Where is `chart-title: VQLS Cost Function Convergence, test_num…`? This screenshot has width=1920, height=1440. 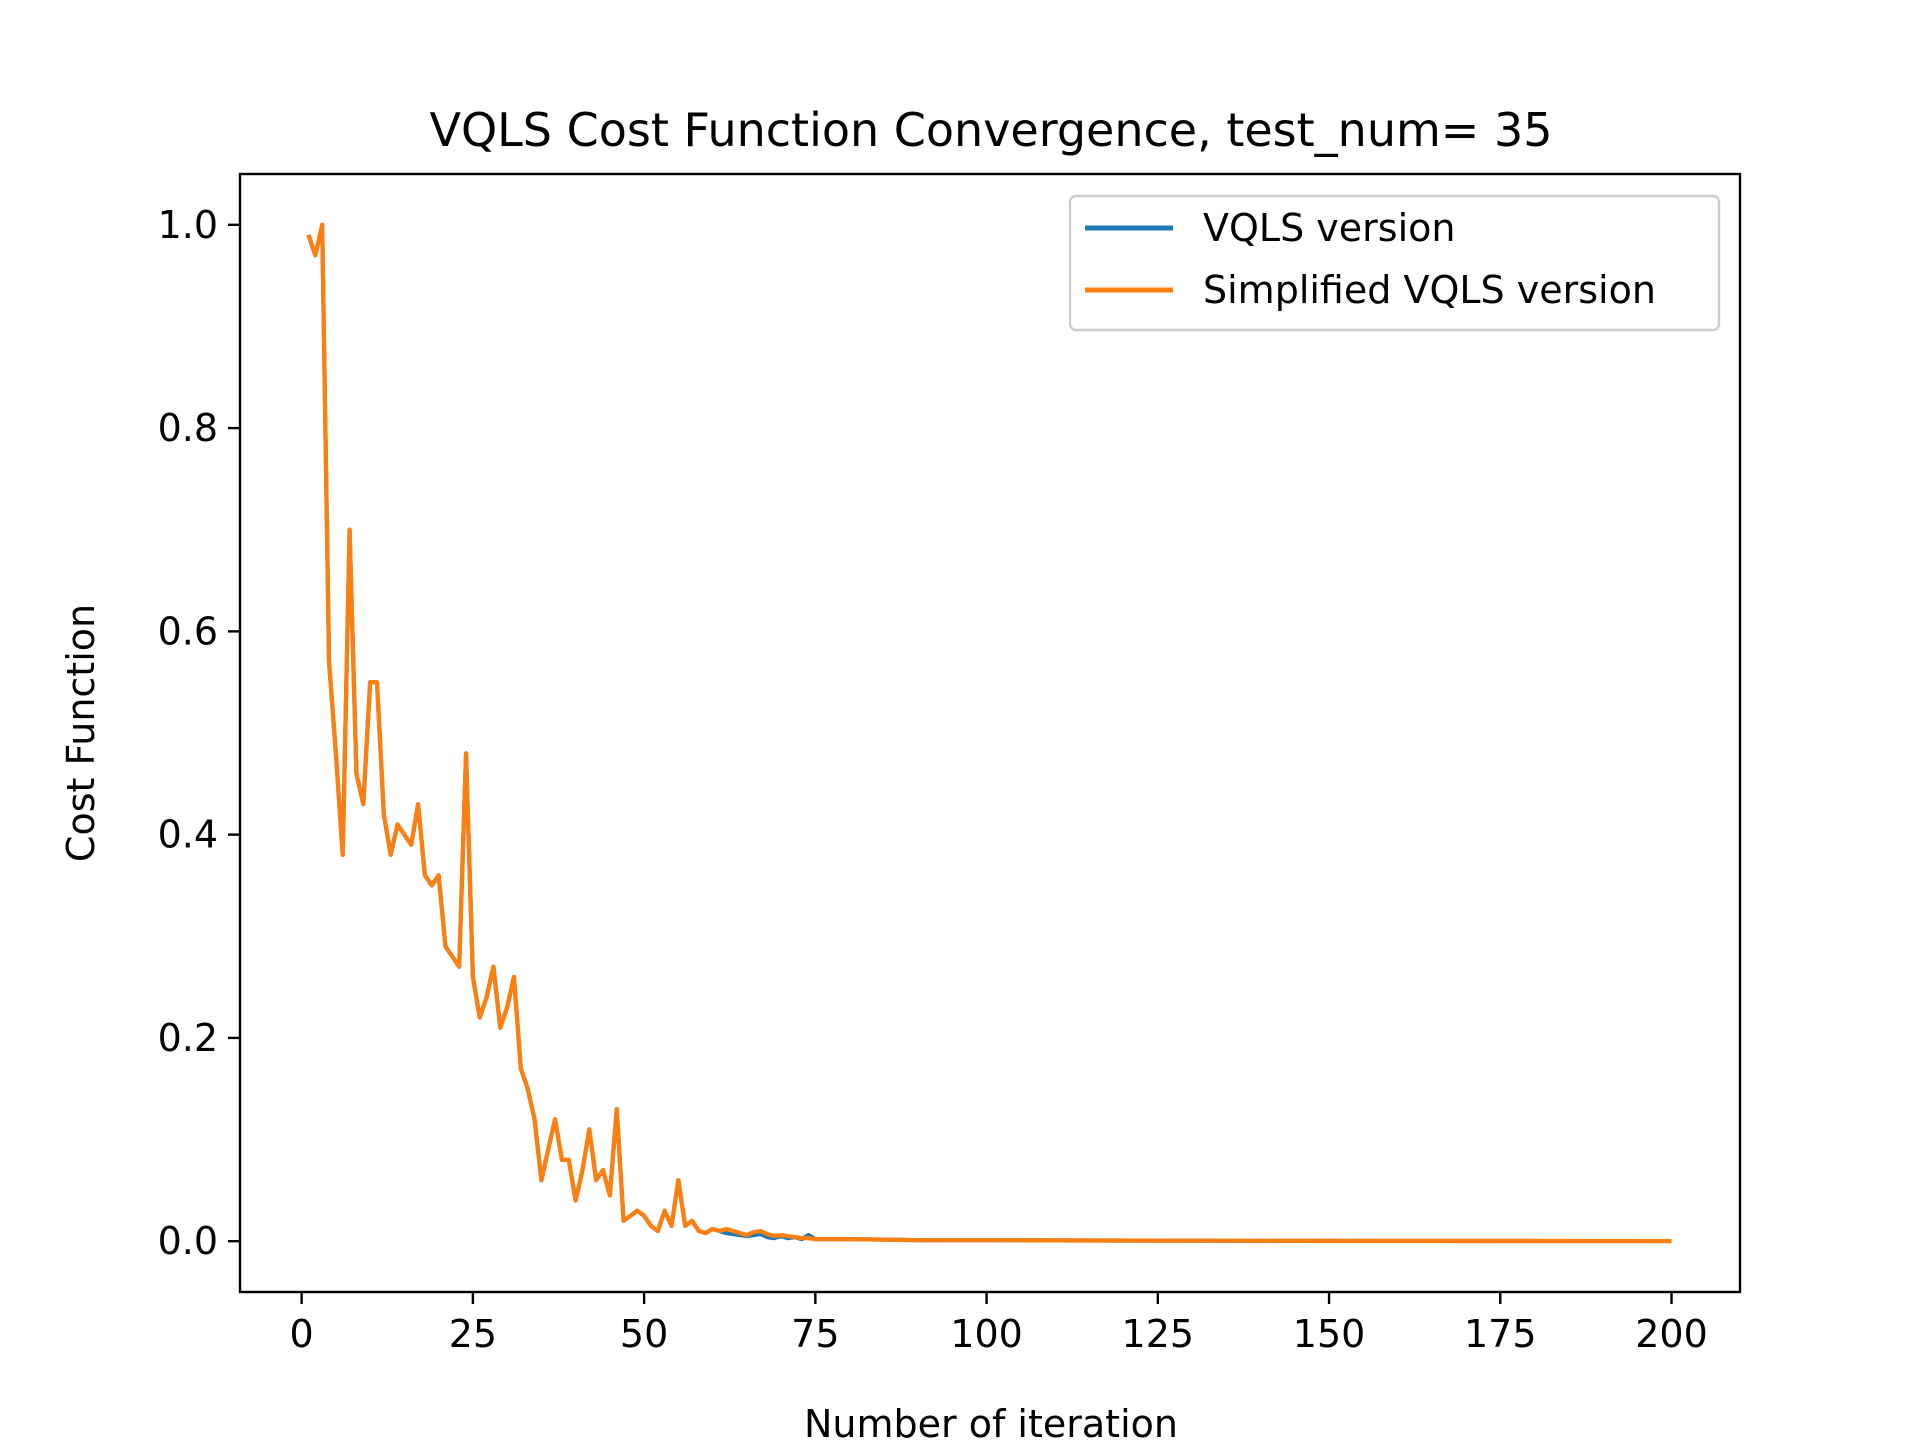
chart-title: VQLS Cost Function Convergence, test_num… is located at coordinates (991, 130).